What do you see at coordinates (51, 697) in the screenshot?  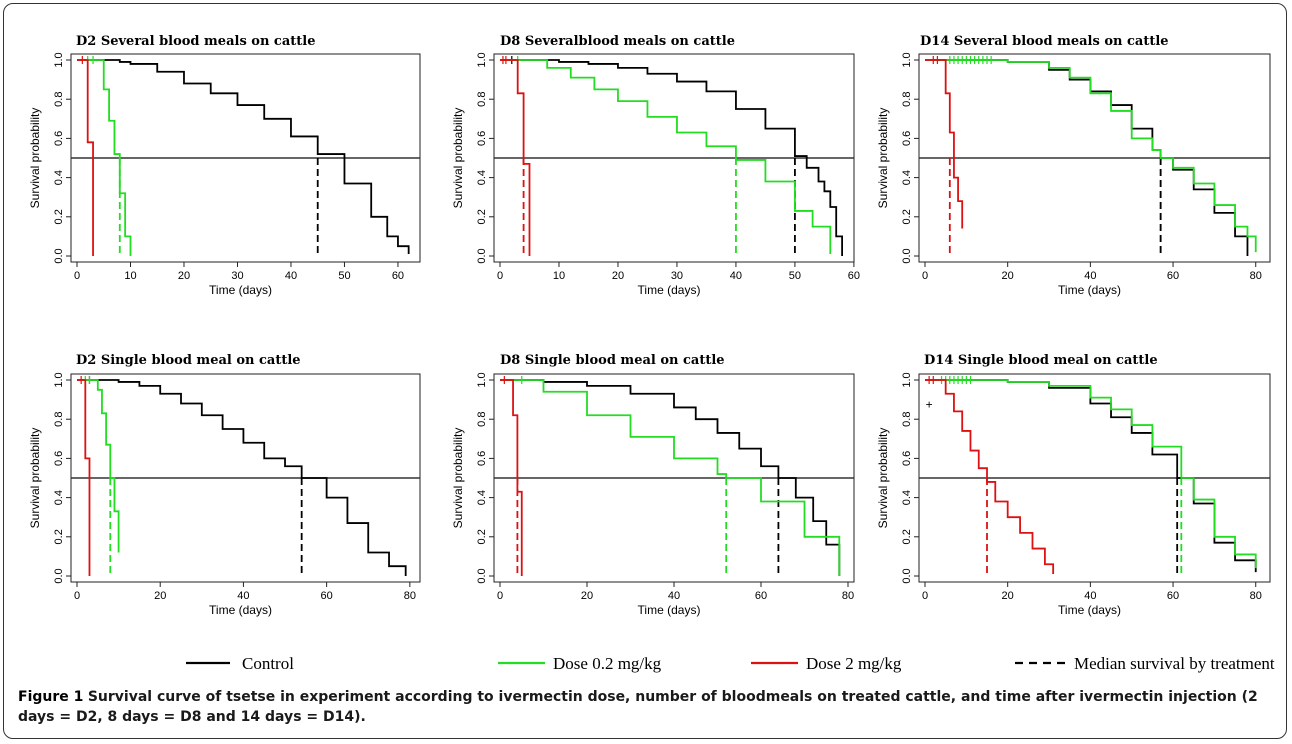 I see `caption-label: Figure 1` at bounding box center [51, 697].